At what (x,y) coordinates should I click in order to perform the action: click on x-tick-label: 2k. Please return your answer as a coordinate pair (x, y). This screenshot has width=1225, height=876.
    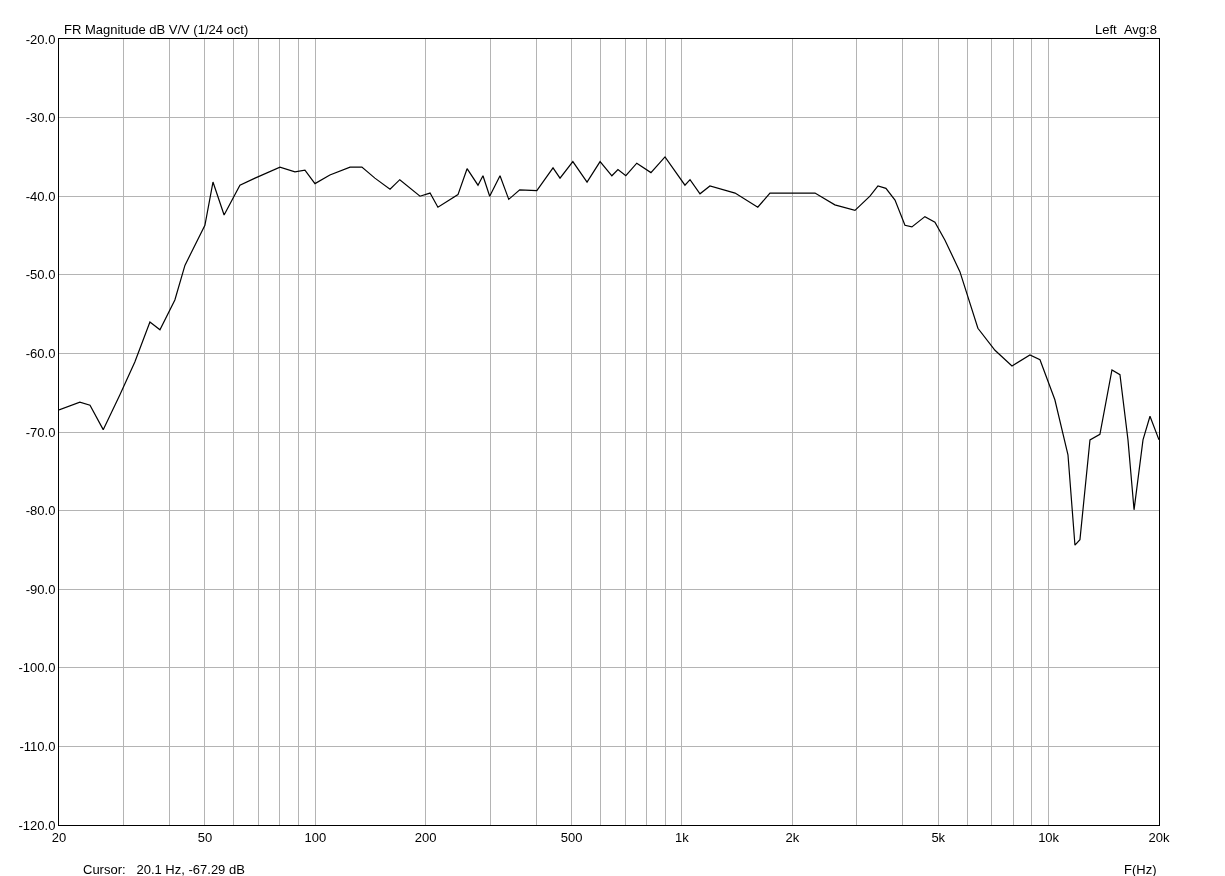
    Looking at the image, I should click on (792, 837).